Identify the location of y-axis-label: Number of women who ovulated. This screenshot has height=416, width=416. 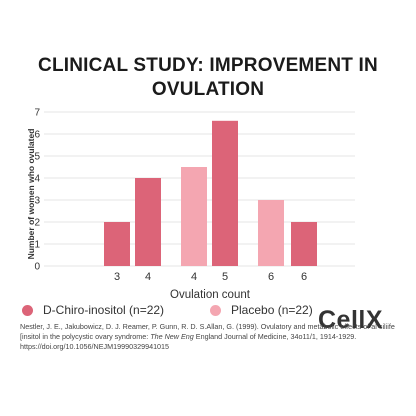
(31, 194).